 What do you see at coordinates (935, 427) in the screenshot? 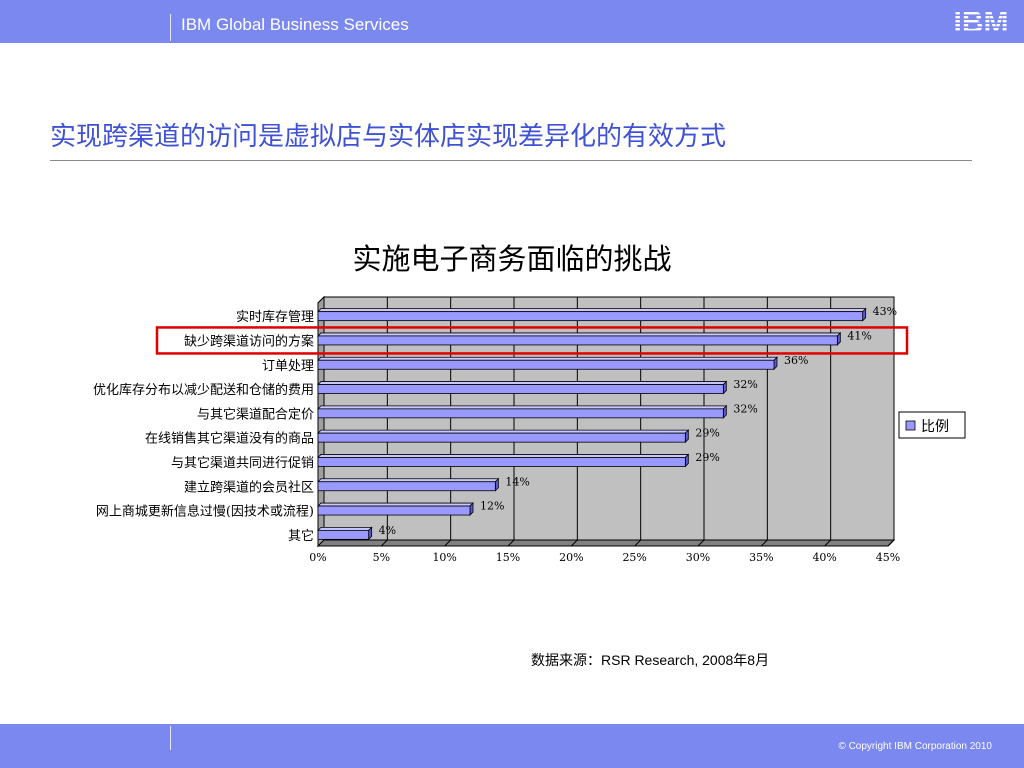
I see `legend-label: 比例` at bounding box center [935, 427].